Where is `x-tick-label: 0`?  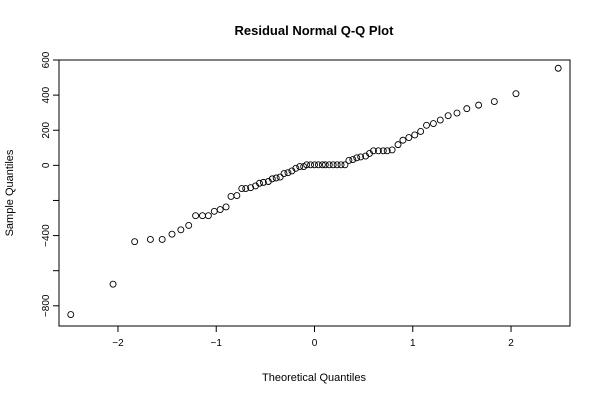 x-tick-label: 0 is located at coordinates (315, 343).